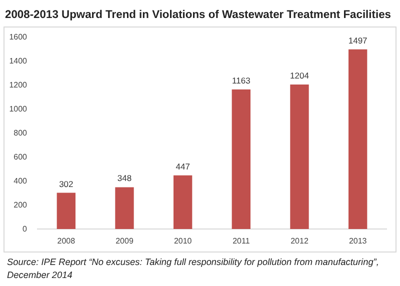 Image resolution: width=400 pixels, height=286 pixels. I want to click on data-label: 447, so click(183, 166).